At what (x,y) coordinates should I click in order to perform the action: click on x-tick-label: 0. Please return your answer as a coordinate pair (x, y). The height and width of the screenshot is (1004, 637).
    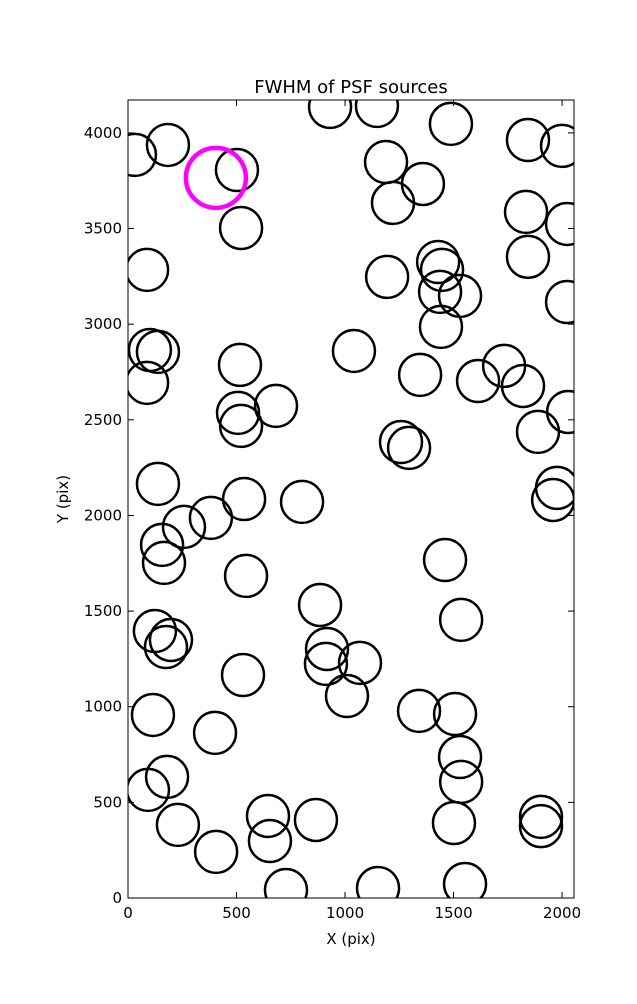
    Looking at the image, I should click on (128, 913).